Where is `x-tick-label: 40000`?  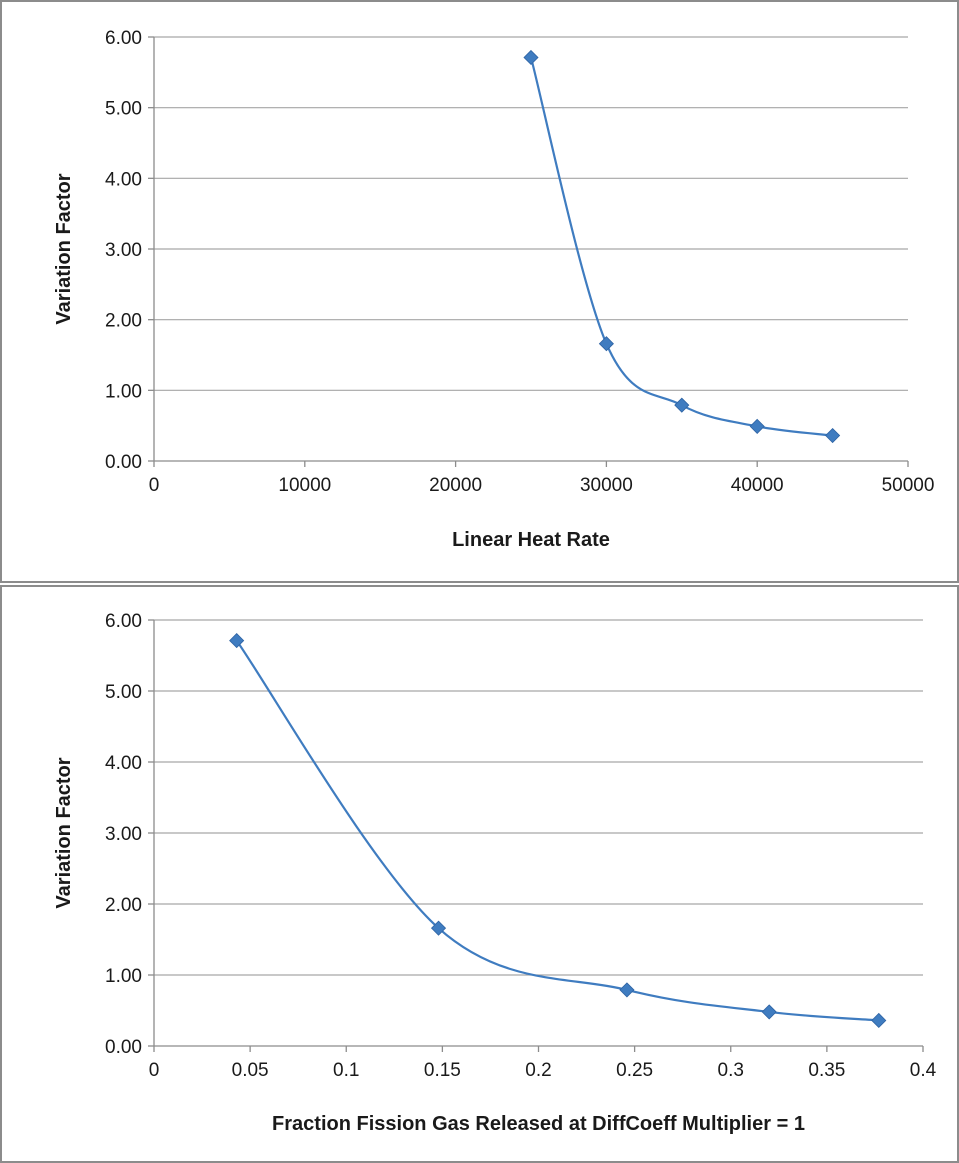
x-tick-label: 40000 is located at coordinates (757, 485).